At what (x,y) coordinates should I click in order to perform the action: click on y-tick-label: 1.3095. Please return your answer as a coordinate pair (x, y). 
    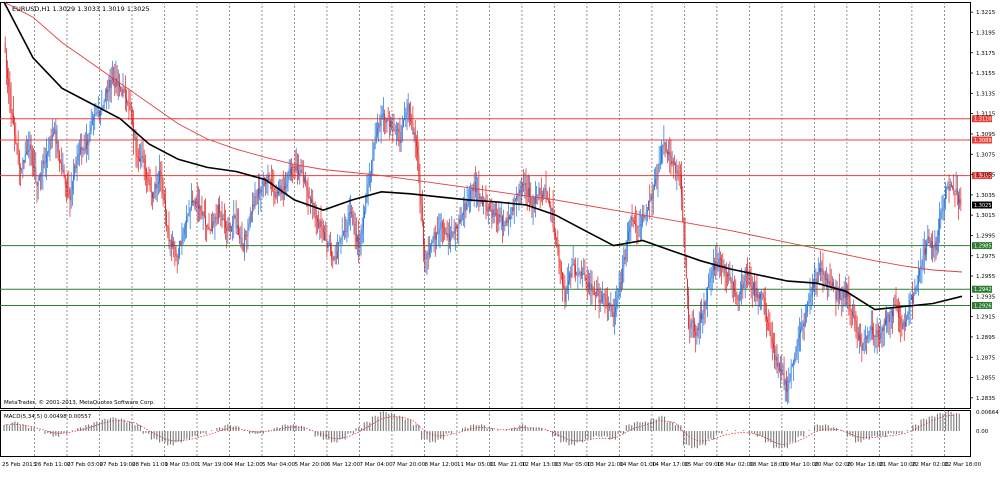
    Looking at the image, I should click on (986, 135).